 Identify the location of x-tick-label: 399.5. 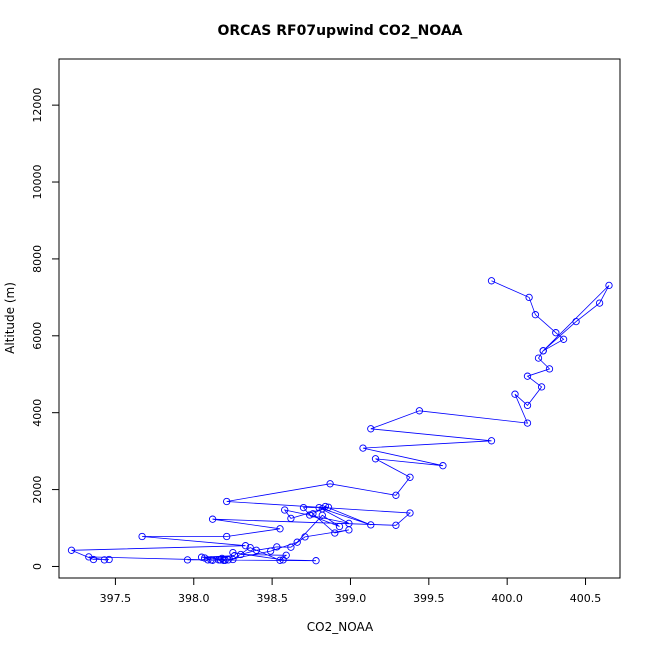
(429, 598).